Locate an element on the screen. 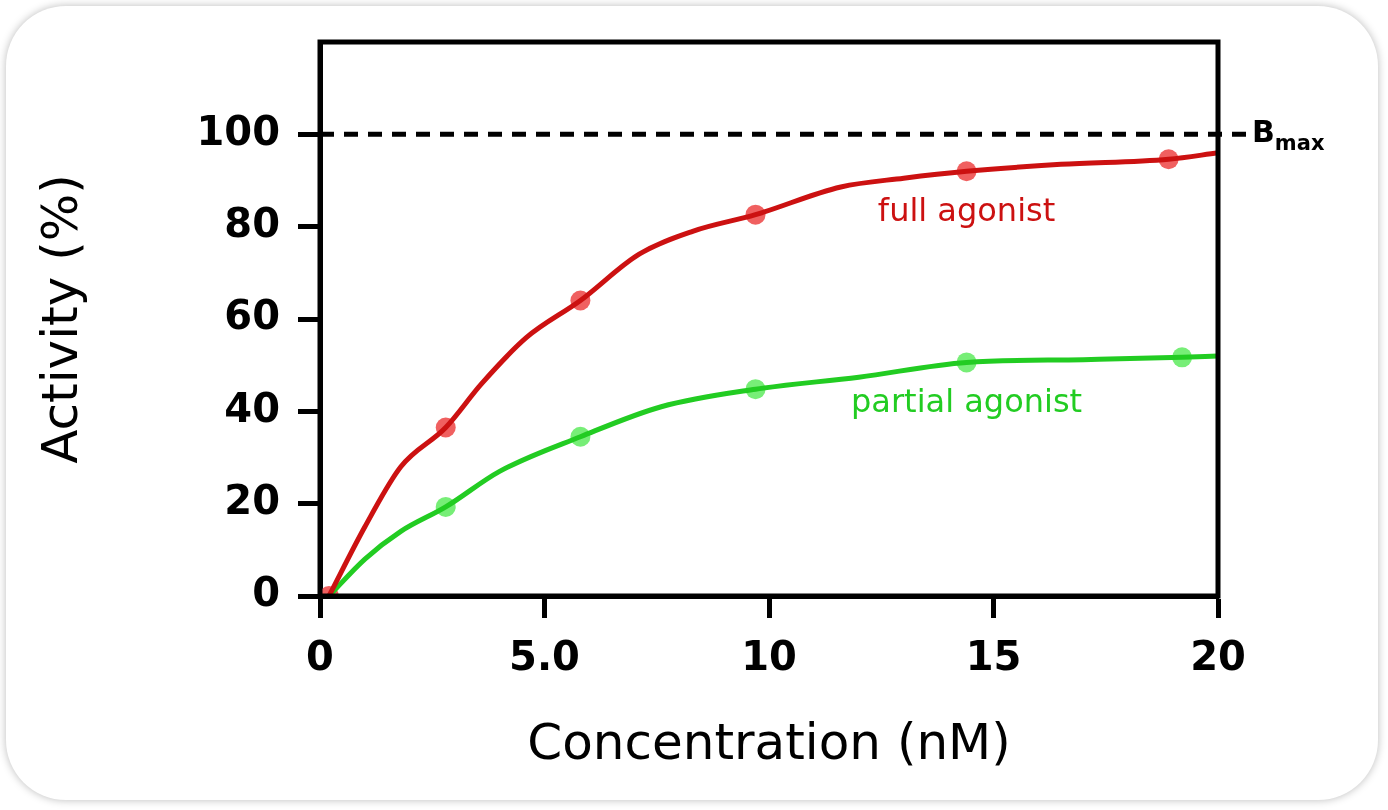 The width and height of the screenshot is (1388, 810). x-tick-label: 0 is located at coordinates (320, 656).